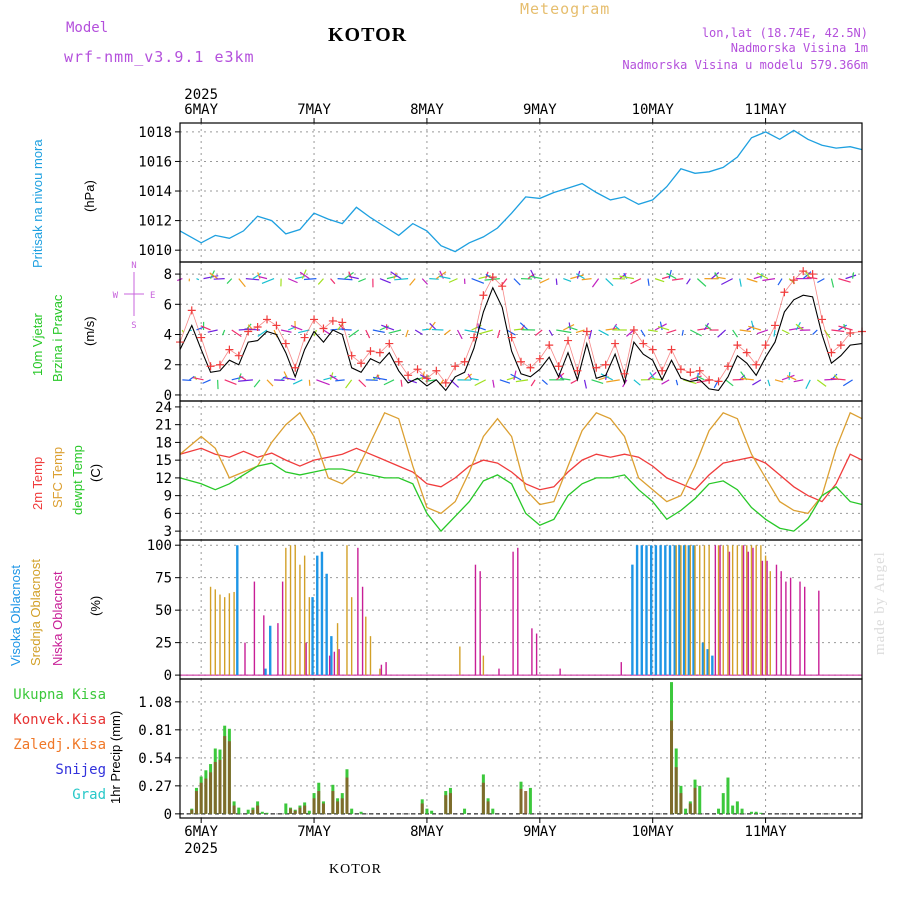 Image resolution: width=900 pixels, height=900 pixels. I want to click on y-tick-label: 25, so click(163, 644).